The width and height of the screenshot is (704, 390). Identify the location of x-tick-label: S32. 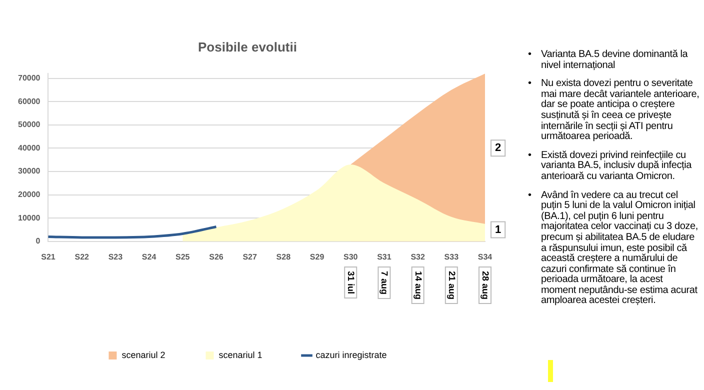
(418, 257).